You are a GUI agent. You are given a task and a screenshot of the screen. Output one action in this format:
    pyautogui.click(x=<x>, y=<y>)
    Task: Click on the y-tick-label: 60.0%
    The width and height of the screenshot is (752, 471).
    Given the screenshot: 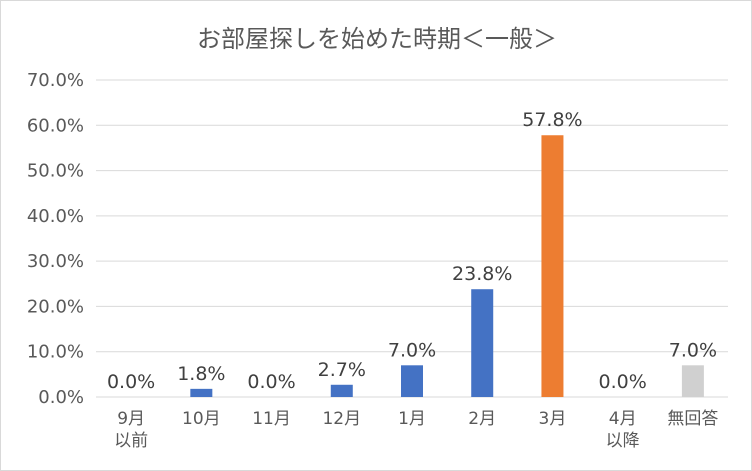 What is the action you would take?
    pyautogui.click(x=55, y=125)
    